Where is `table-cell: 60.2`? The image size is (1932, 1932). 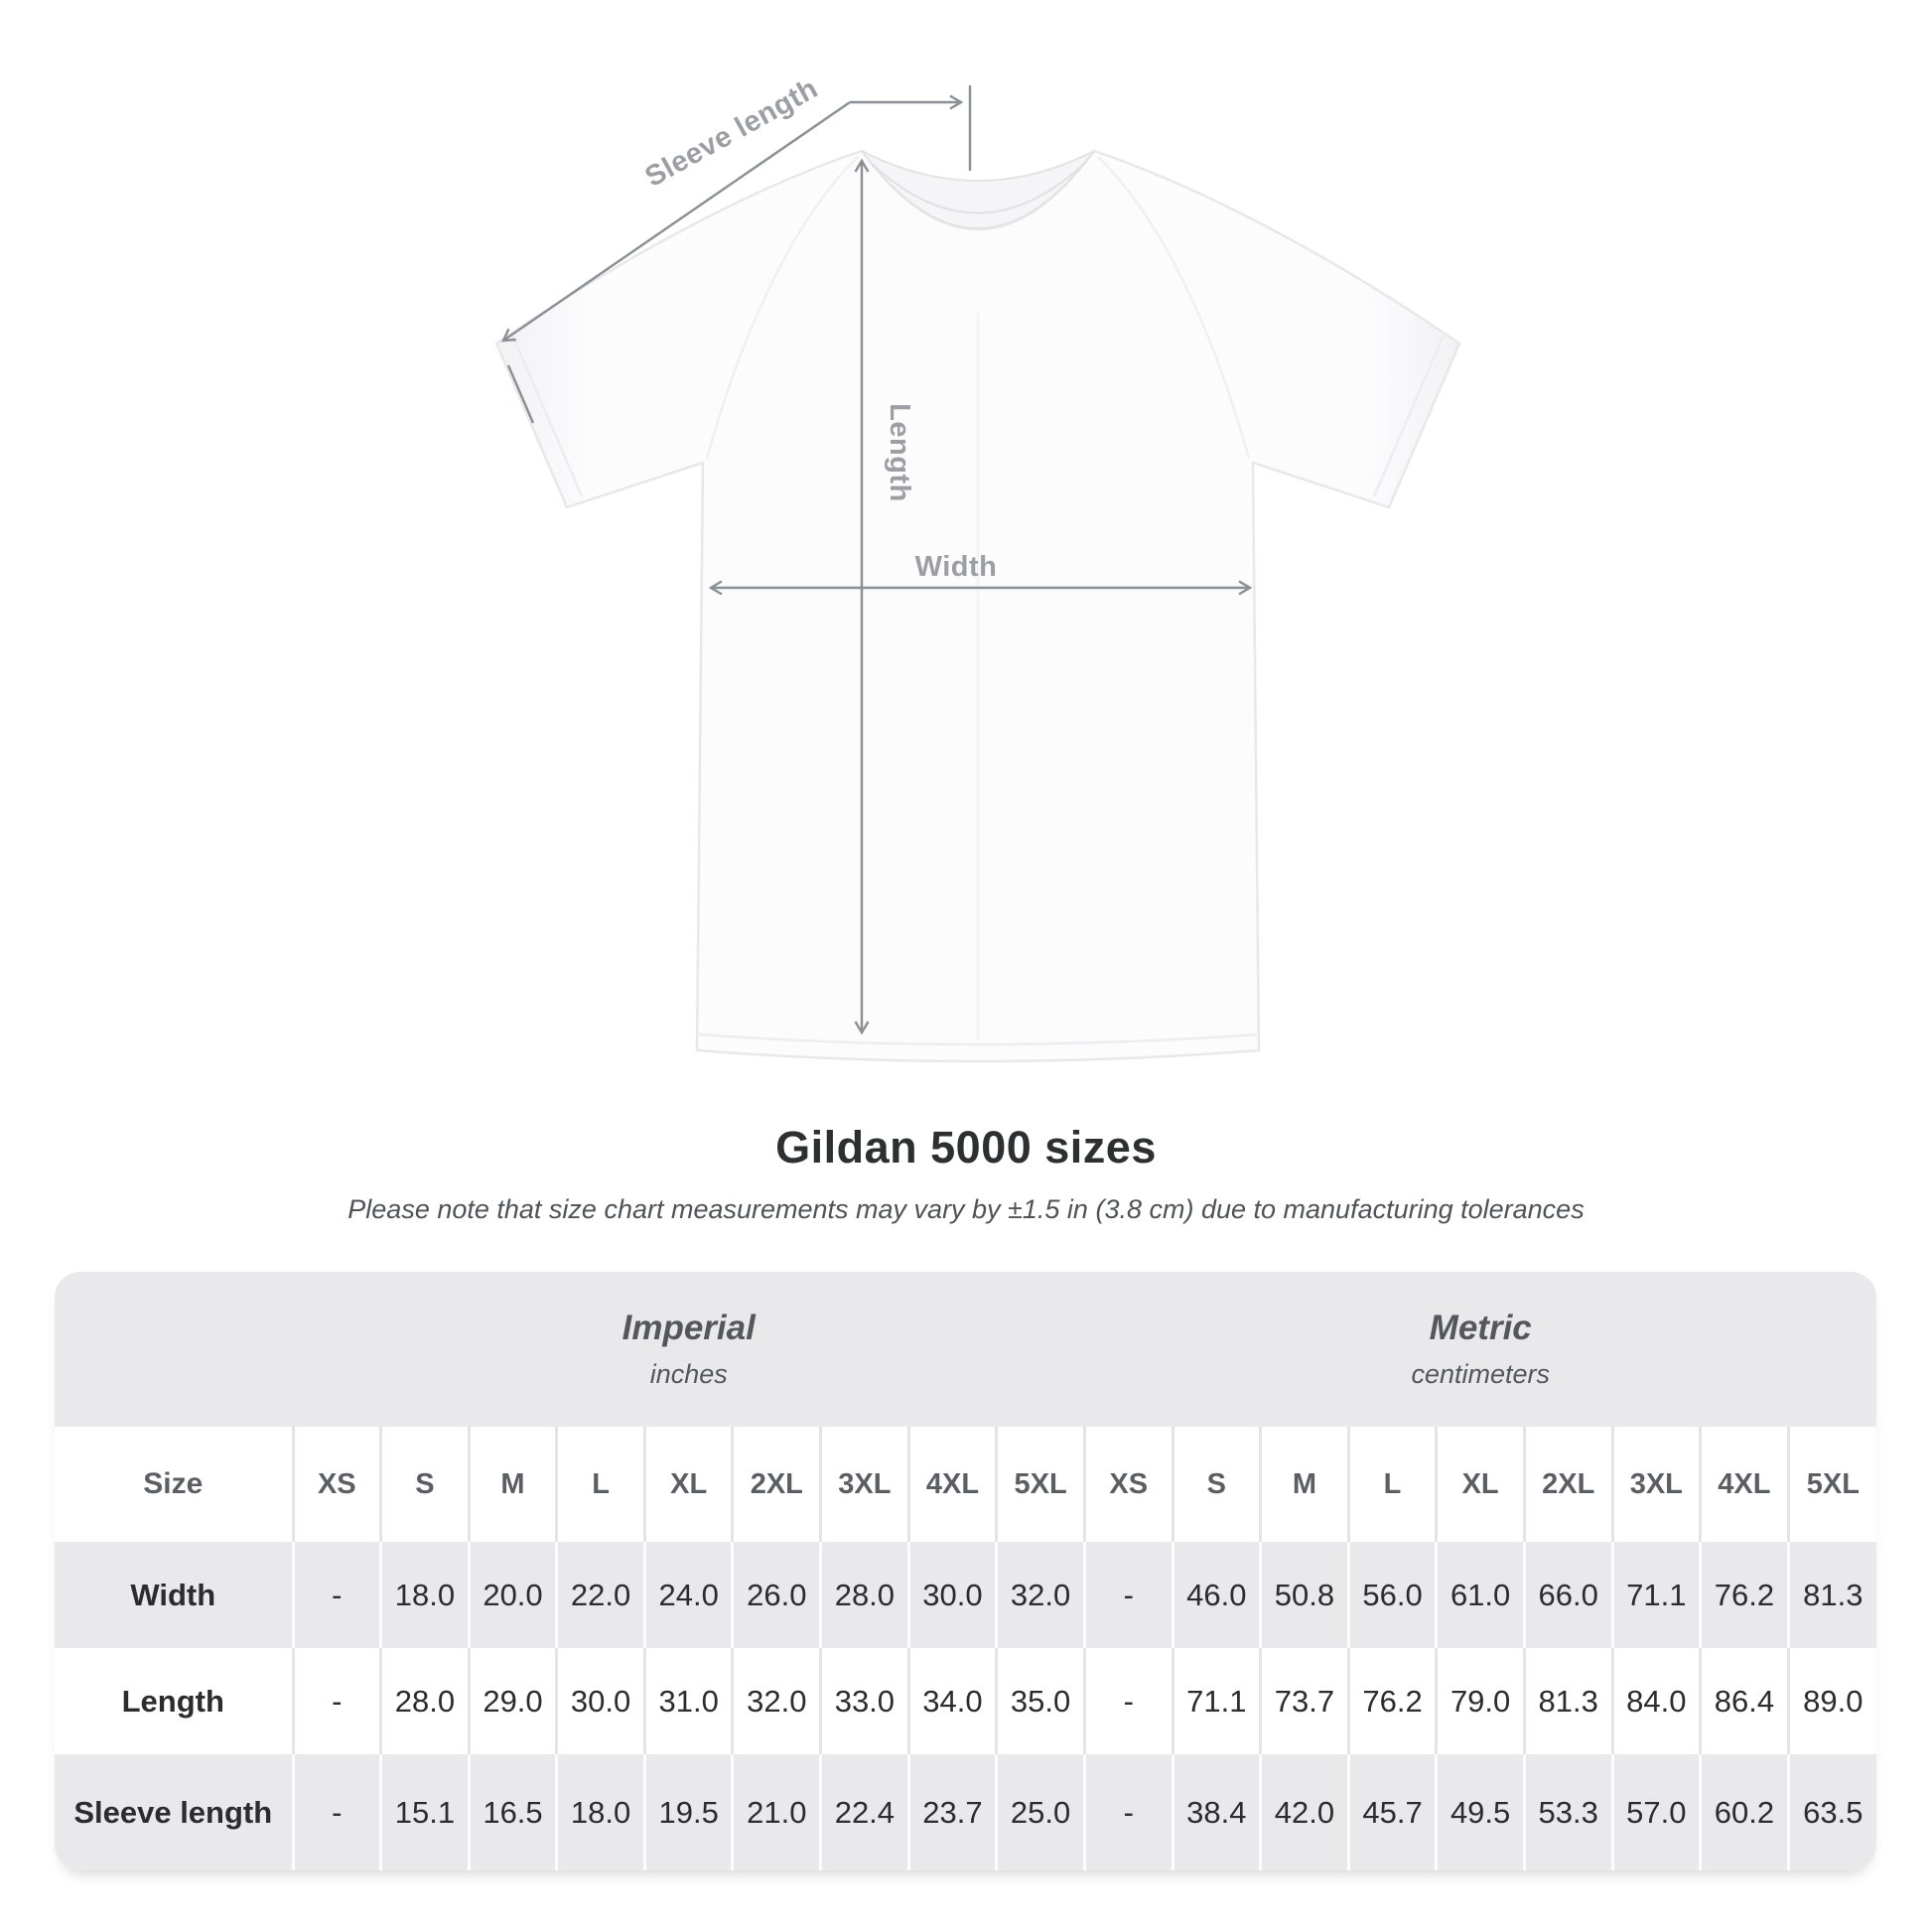
table-cell: 60.2 is located at coordinates (1744, 1812).